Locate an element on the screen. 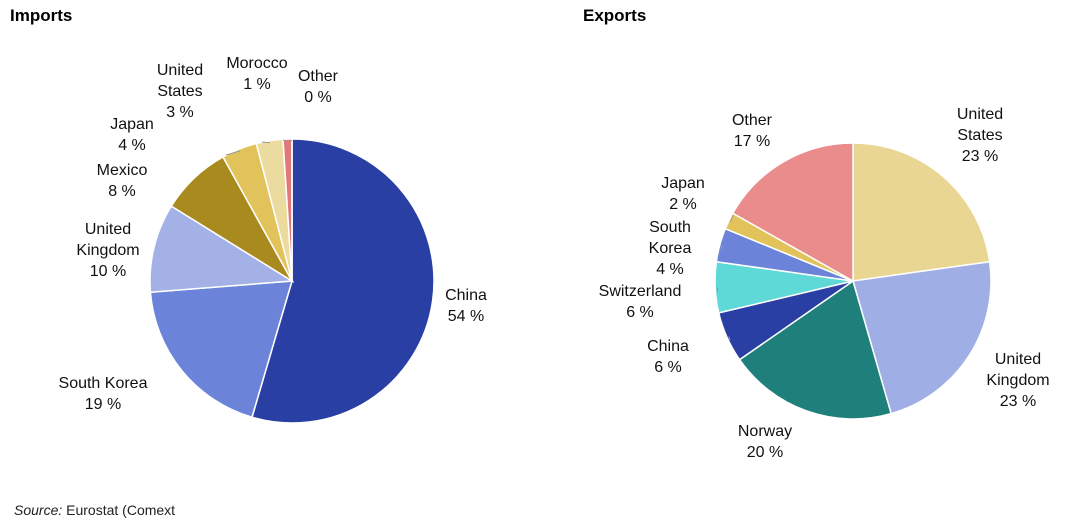 The height and width of the screenshot is (530, 1091). value-label: 2 % is located at coordinates (683, 204).